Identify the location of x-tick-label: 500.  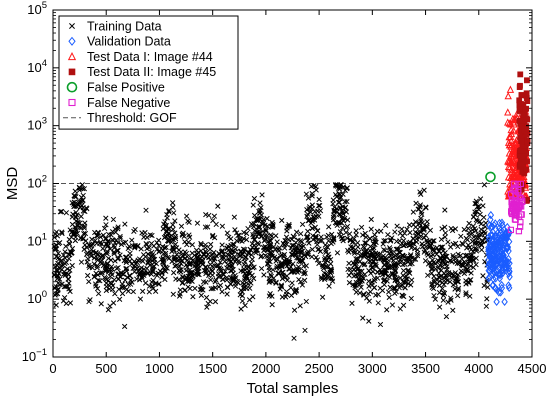
(106, 368).